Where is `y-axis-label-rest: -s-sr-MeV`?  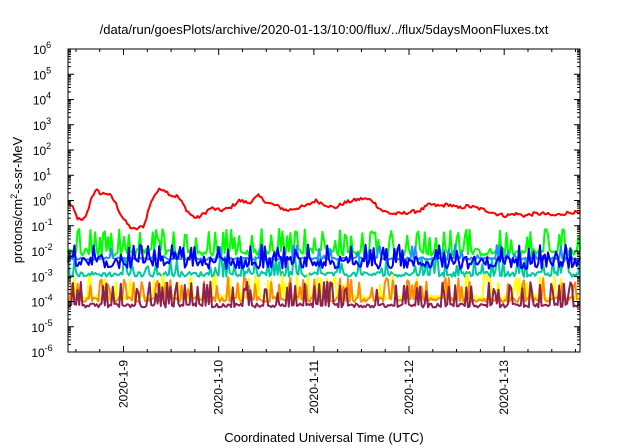 y-axis-label-rest: -s-sr-MeV is located at coordinates (17, 164).